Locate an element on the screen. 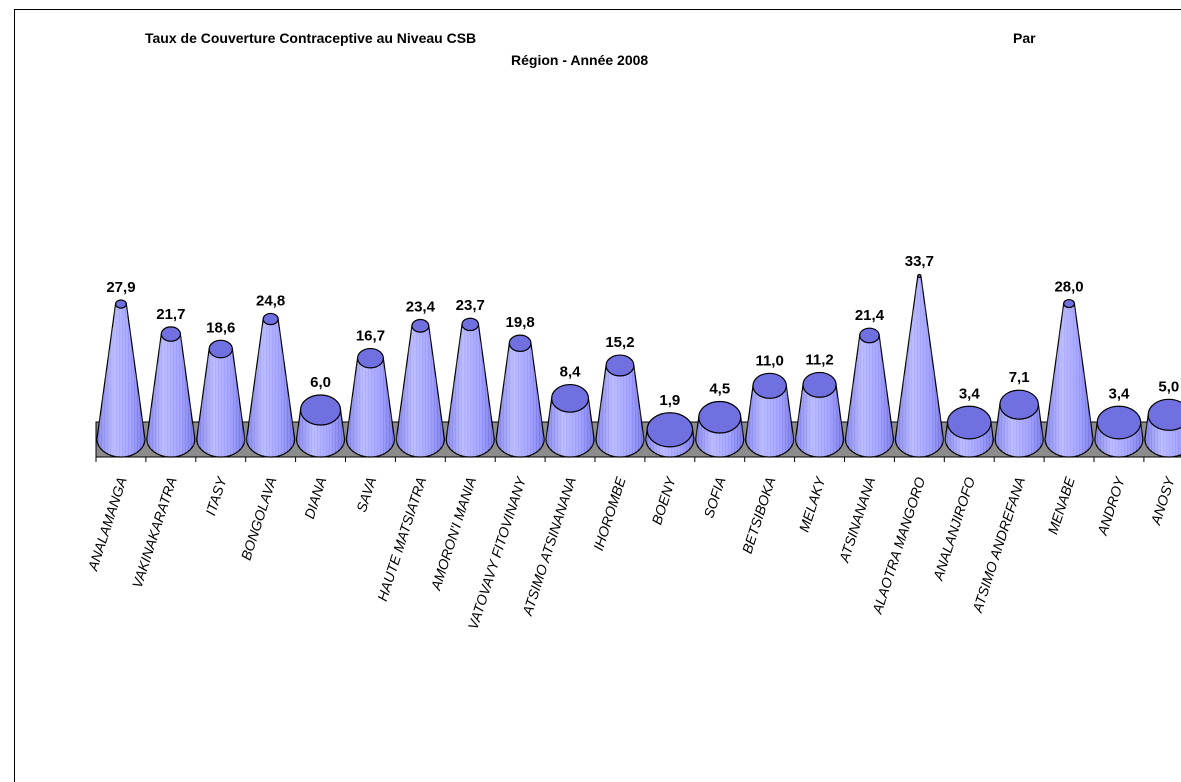 The height and width of the screenshot is (782, 1181). value-label: 24,8 is located at coordinates (270, 300).